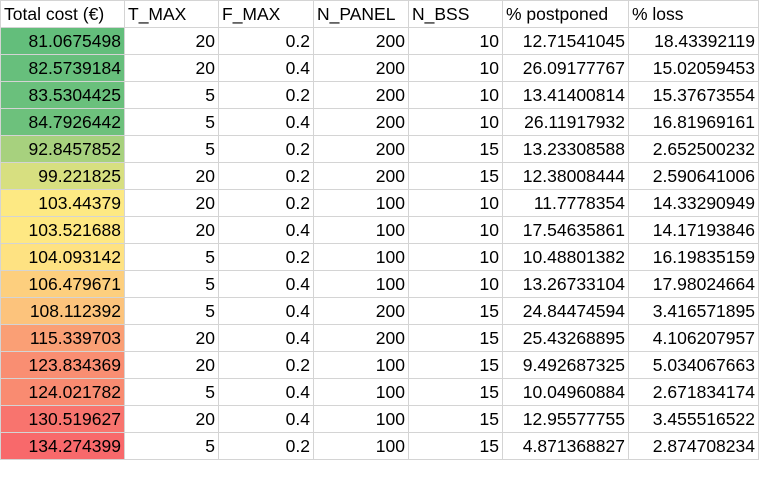  Describe the element at coordinates (565, 365) in the screenshot. I see `cell-postponed: 9.492687325` at that location.